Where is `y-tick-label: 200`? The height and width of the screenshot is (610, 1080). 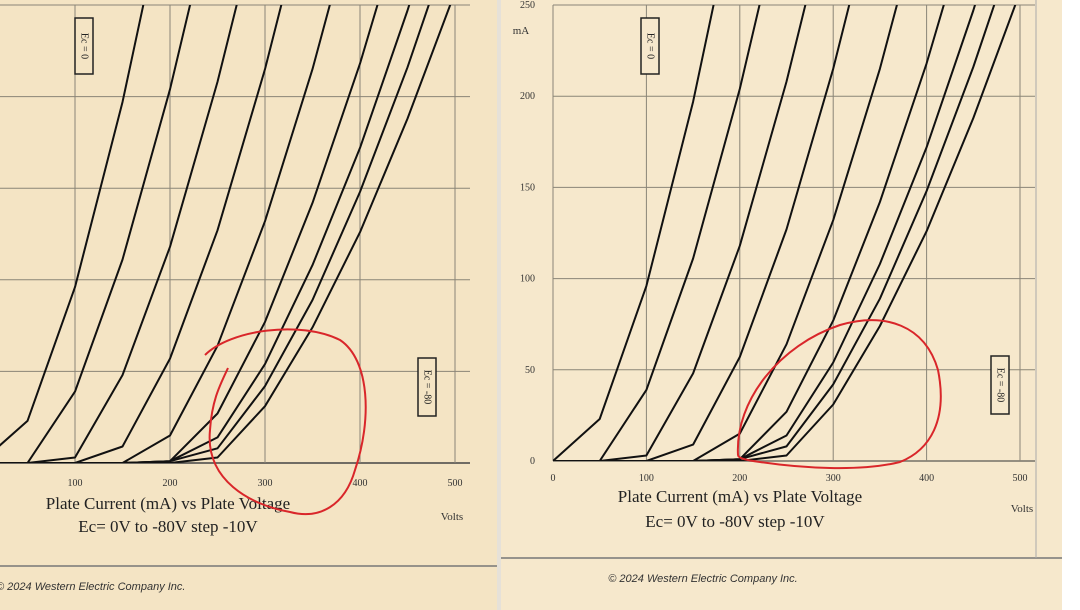
y-tick-label: 200 is located at coordinates (527, 96).